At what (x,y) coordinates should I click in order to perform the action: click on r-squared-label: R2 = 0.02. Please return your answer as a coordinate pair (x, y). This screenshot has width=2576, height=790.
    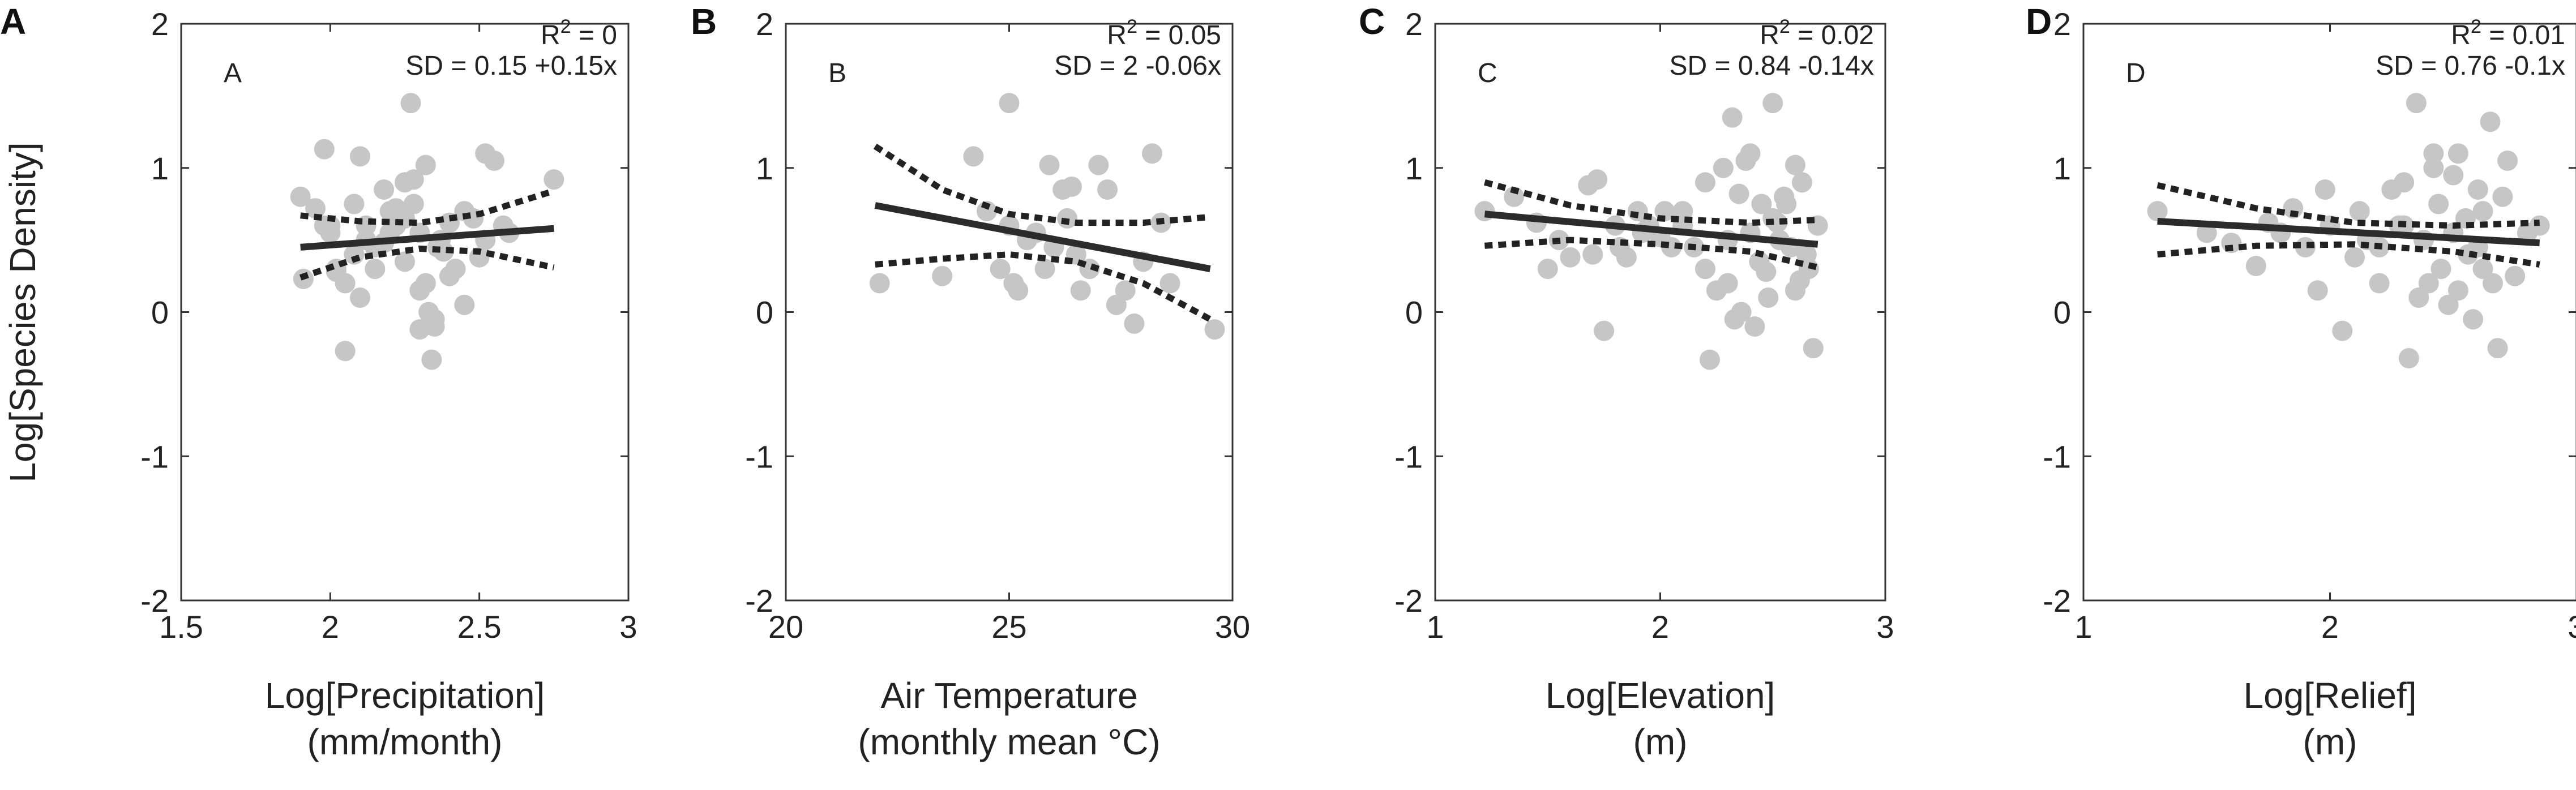
    Looking at the image, I should click on (1817, 33).